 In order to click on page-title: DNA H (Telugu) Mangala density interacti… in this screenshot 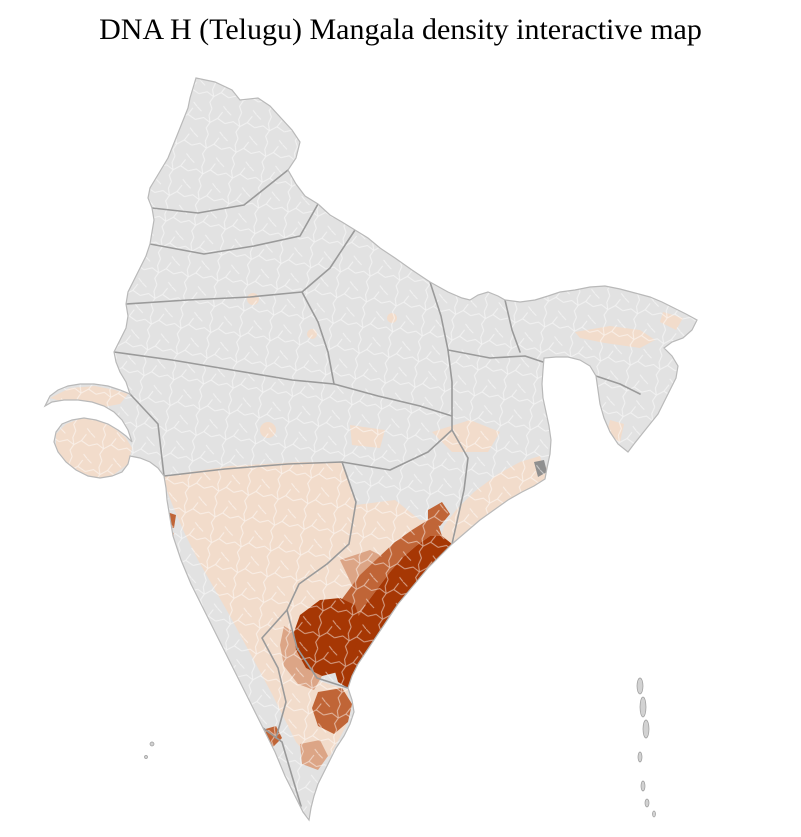, I will do `click(400, 29)`.